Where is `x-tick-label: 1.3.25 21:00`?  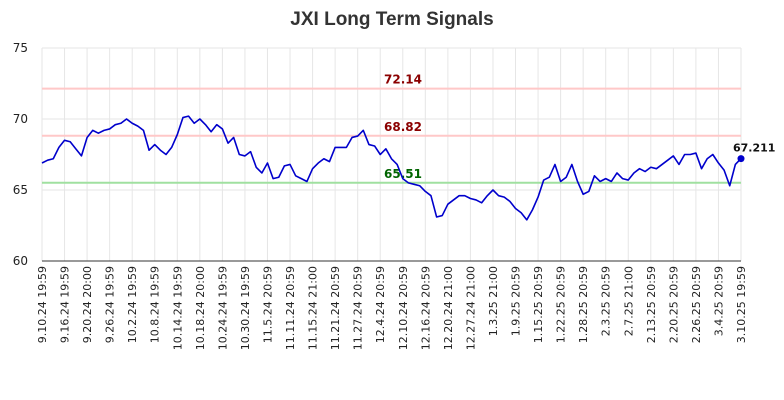 x-tick-label: 1.3.25 21:00 is located at coordinates (493, 301).